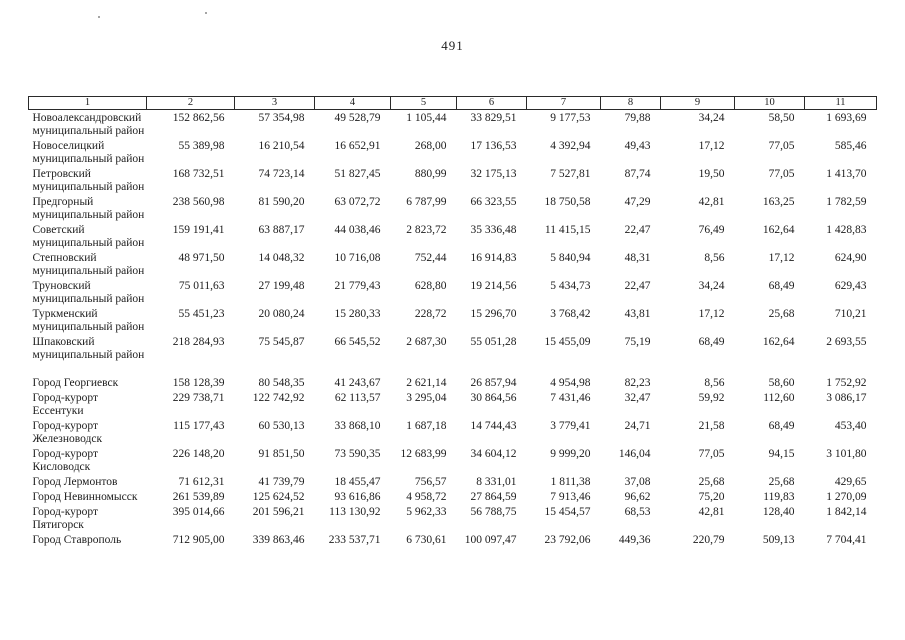 The height and width of the screenshot is (640, 905). I want to click on value-cell: 22,47, so click(637, 286).